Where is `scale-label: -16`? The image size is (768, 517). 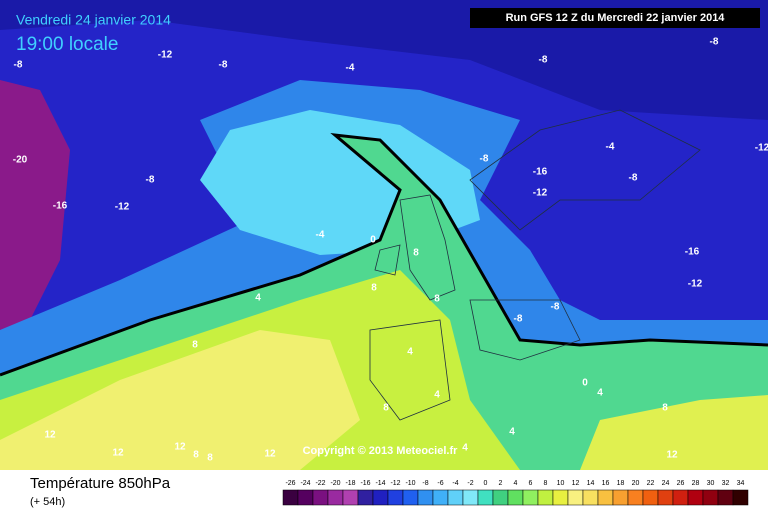 scale-label: -16 is located at coordinates (365, 483).